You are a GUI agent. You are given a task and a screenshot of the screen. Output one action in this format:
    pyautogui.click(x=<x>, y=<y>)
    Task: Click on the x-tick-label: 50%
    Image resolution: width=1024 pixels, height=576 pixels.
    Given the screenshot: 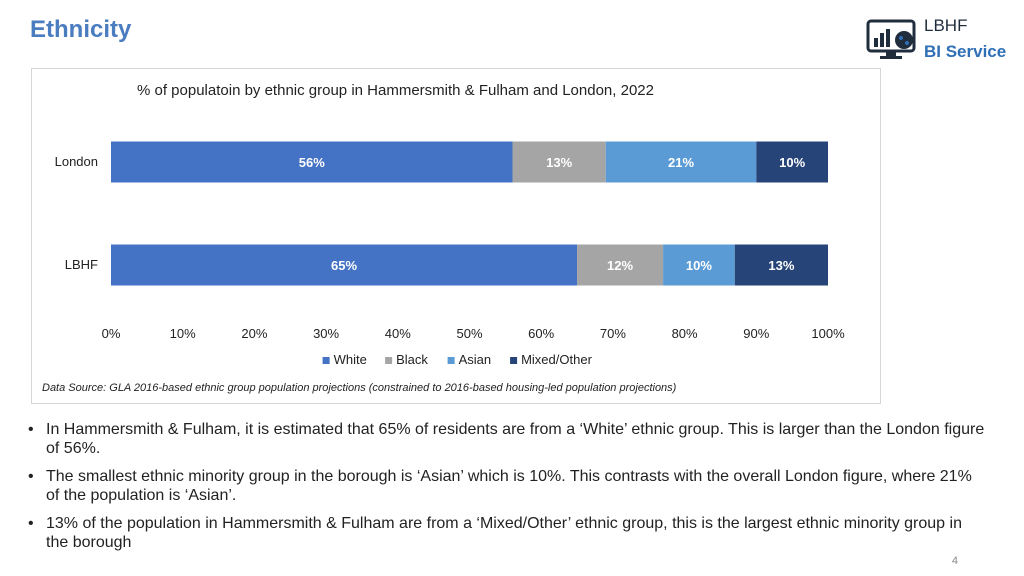 What is the action you would take?
    pyautogui.click(x=469, y=333)
    